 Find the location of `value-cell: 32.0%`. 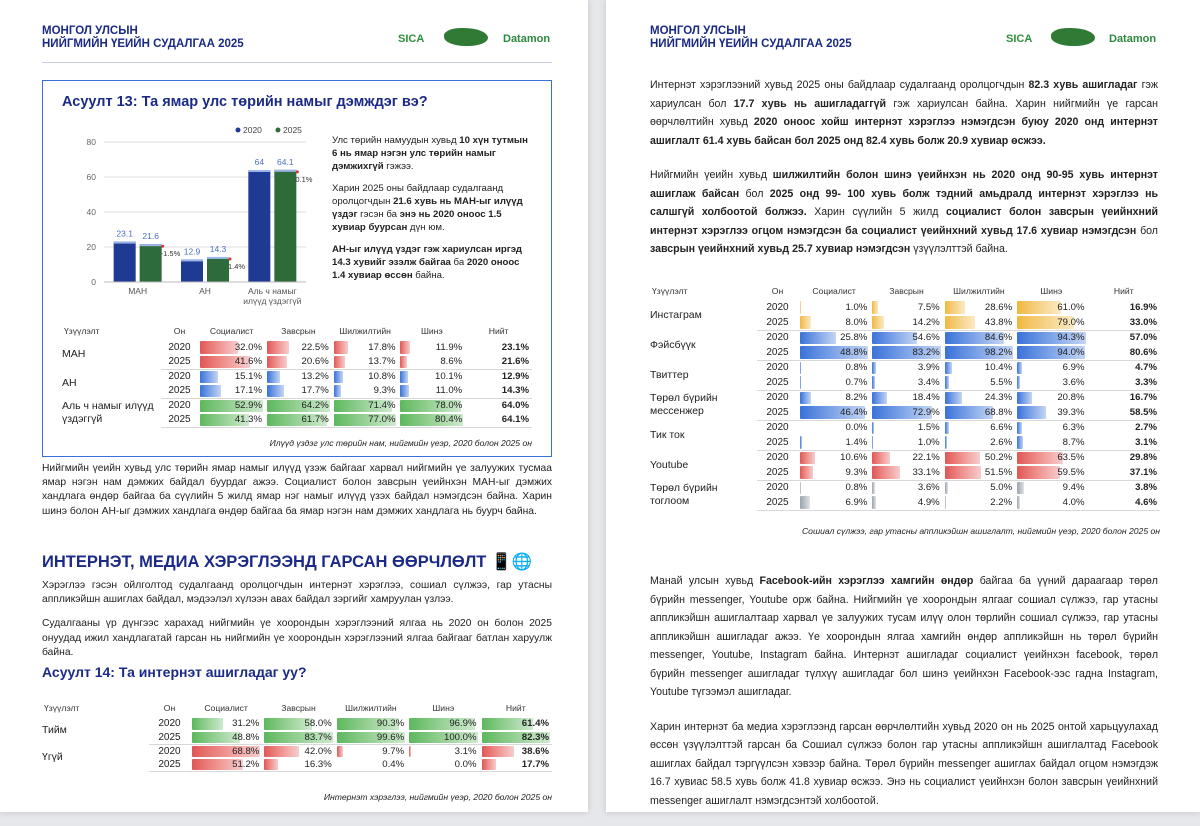

value-cell: 32.0% is located at coordinates (231, 347).